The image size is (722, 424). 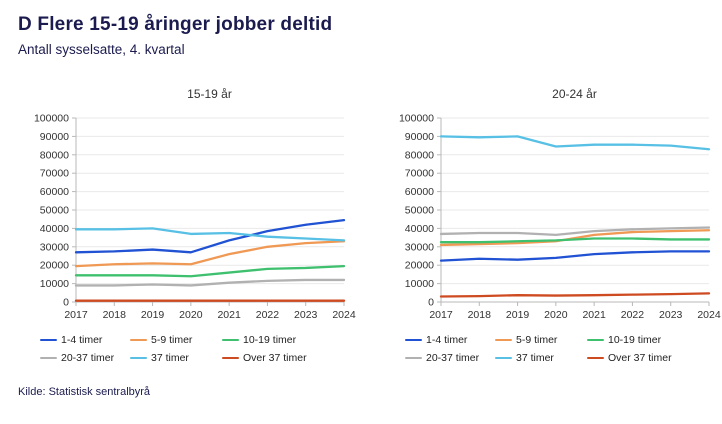 What do you see at coordinates (84, 392) in the screenshot?
I see `source-text: Kilde: Statistisk sentralbyrå` at bounding box center [84, 392].